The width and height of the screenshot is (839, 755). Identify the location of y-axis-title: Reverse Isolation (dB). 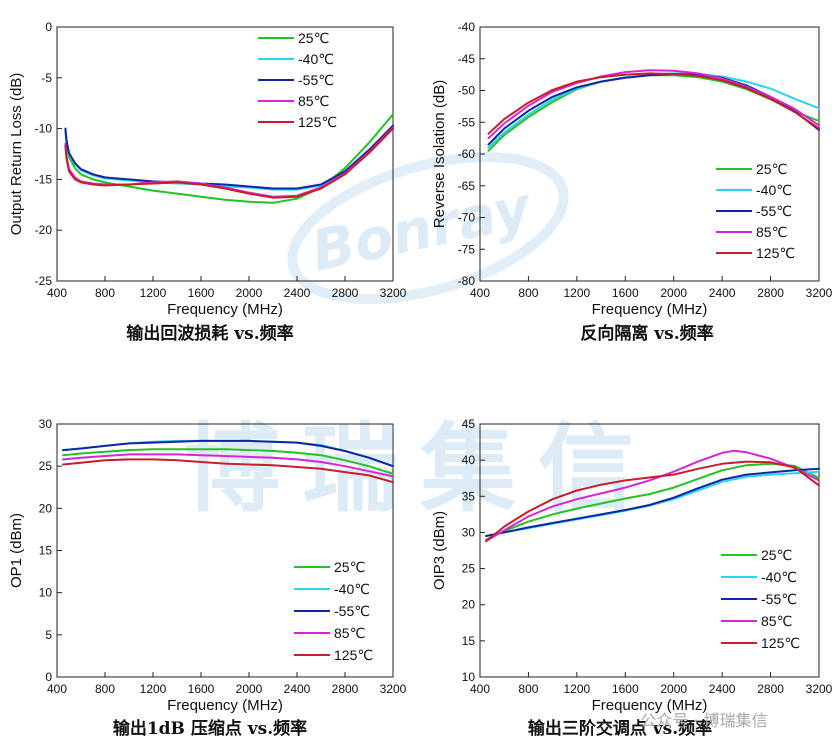
(439, 154).